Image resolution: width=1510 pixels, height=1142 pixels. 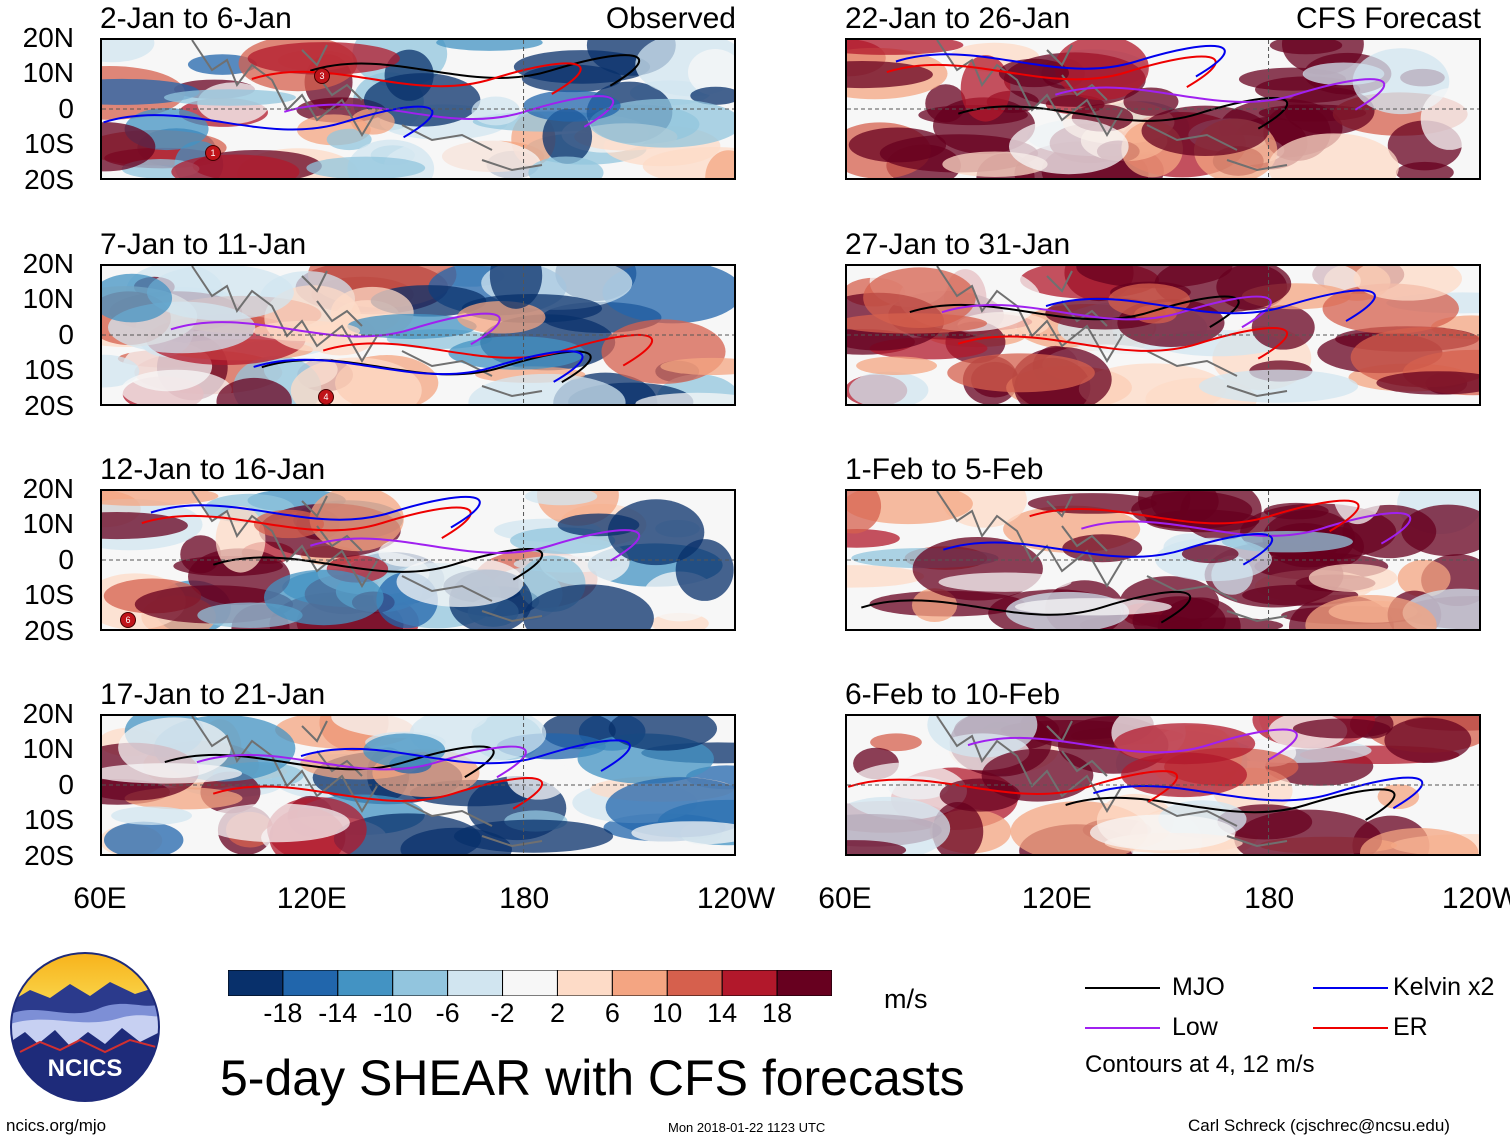 What do you see at coordinates (592, 1078) in the screenshot?
I see `figure-title: 5-day SHEAR with CFS forecasts` at bounding box center [592, 1078].